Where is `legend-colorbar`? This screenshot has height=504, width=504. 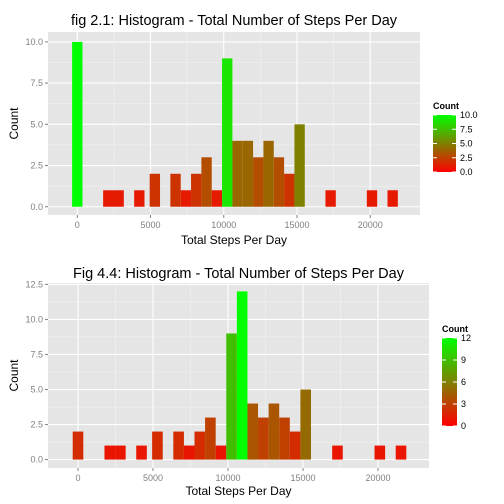 legend-colorbar is located at coordinates (444, 143).